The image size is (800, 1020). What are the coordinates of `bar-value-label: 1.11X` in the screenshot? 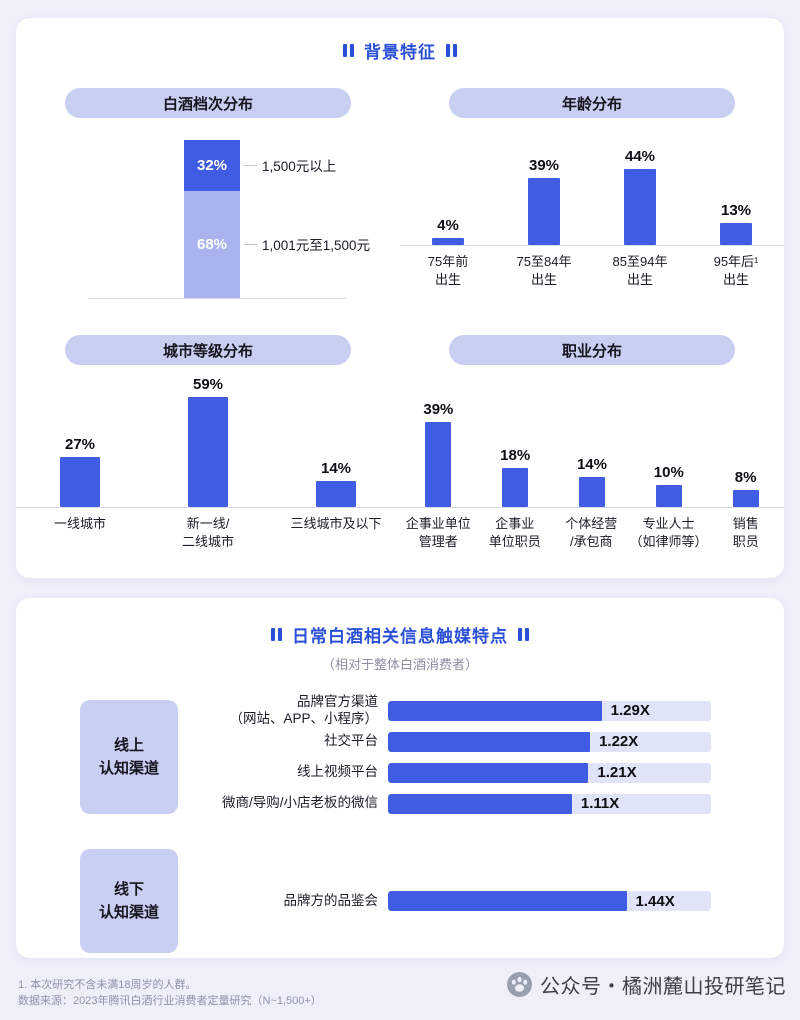 It's located at (600, 803).